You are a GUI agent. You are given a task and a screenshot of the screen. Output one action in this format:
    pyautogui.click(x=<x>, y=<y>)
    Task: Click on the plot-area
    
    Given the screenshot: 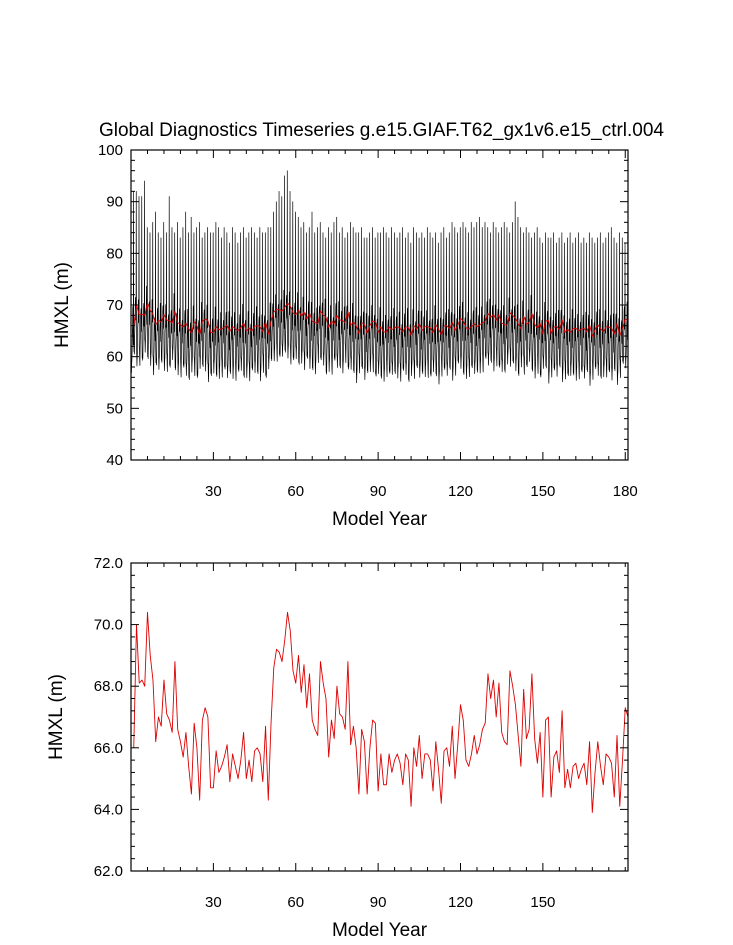 What is the action you would take?
    pyautogui.click(x=380, y=712)
    